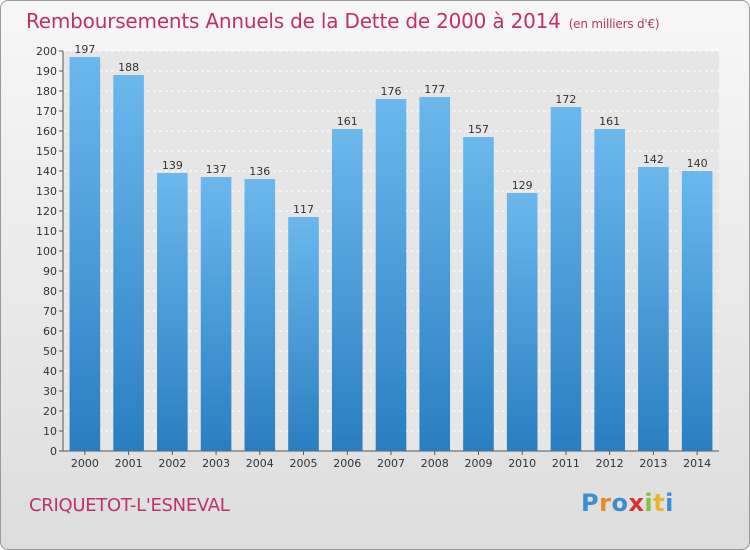 The width and height of the screenshot is (750, 550). Describe the element at coordinates (85, 463) in the screenshot. I see `x-tick-label: 2000` at that location.